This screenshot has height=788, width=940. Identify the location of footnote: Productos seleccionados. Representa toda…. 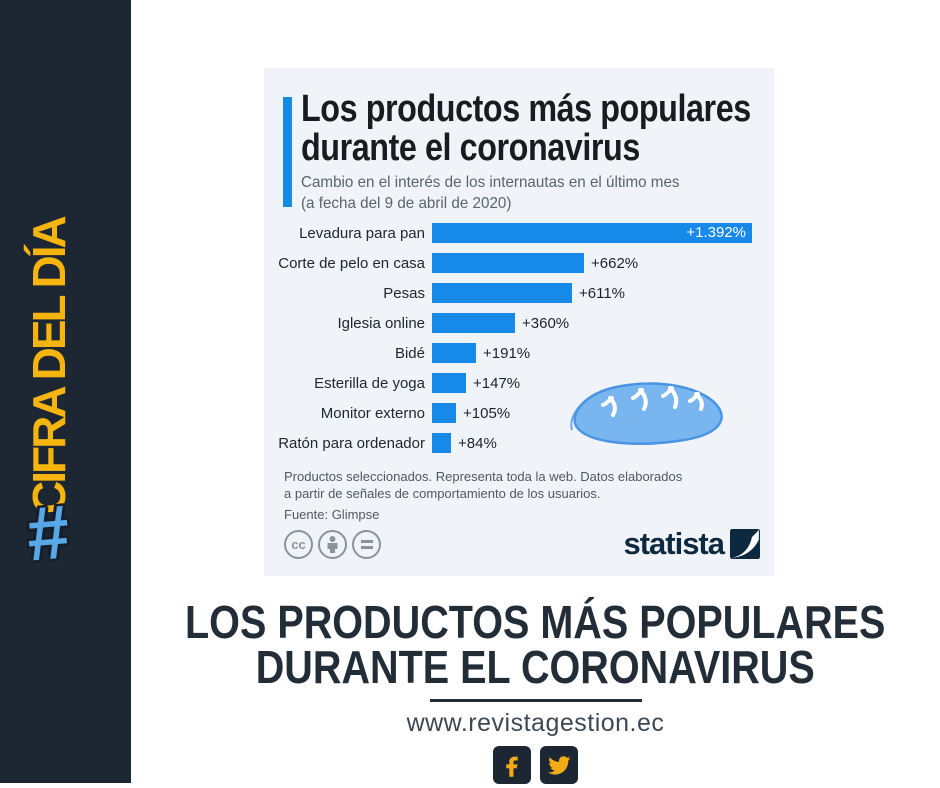
(483, 495).